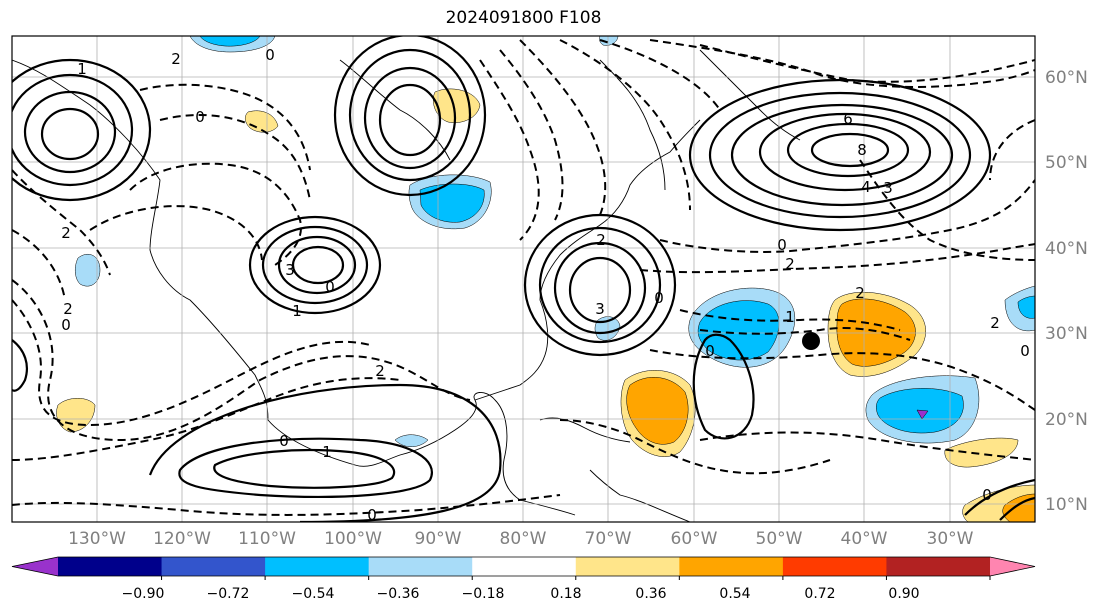 The image size is (1105, 615). Describe the element at coordinates (483, 594) in the screenshot. I see `colorbar-tick-label: −0.18` at that location.